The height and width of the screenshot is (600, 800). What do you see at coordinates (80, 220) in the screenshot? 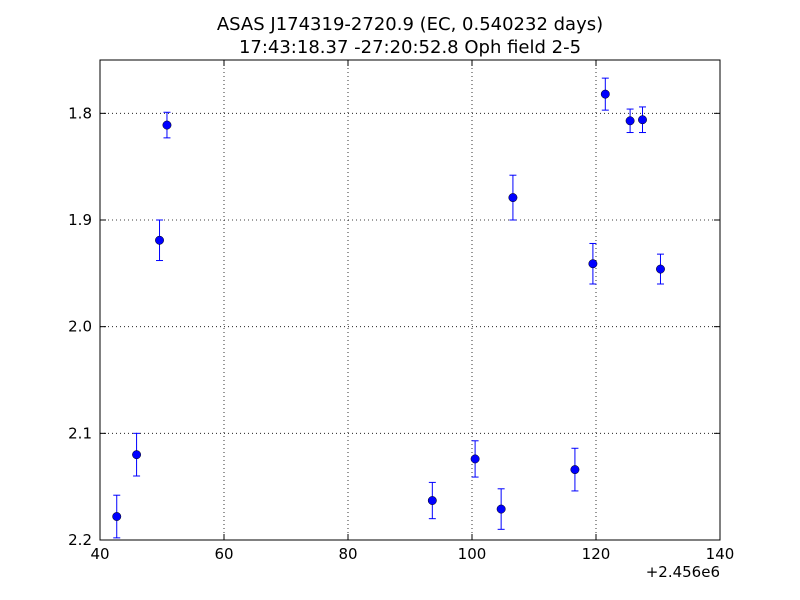
I see `y-tick-label: 1.9` at bounding box center [80, 220].